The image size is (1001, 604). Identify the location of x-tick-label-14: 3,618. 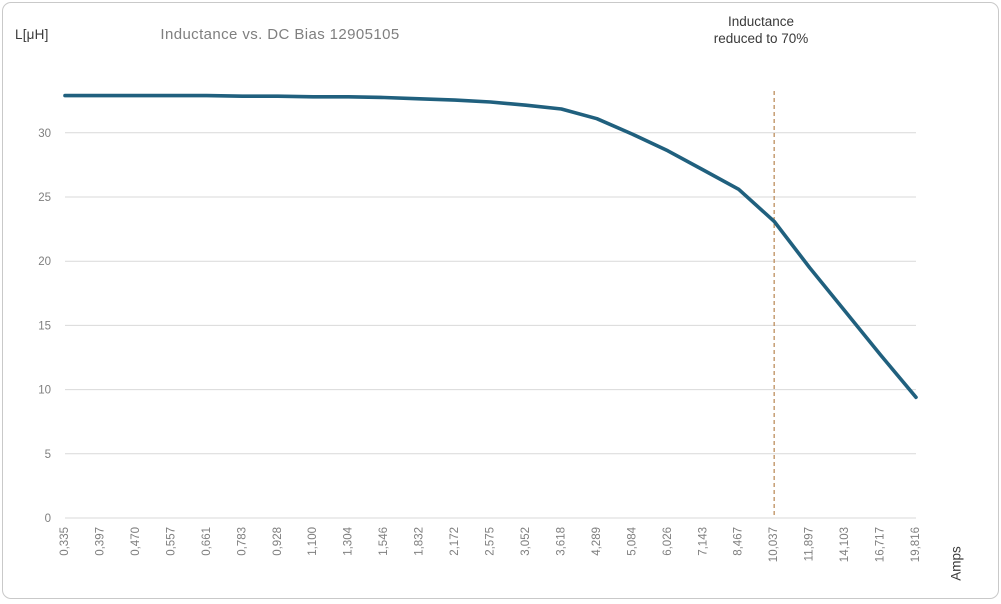
(561, 541).